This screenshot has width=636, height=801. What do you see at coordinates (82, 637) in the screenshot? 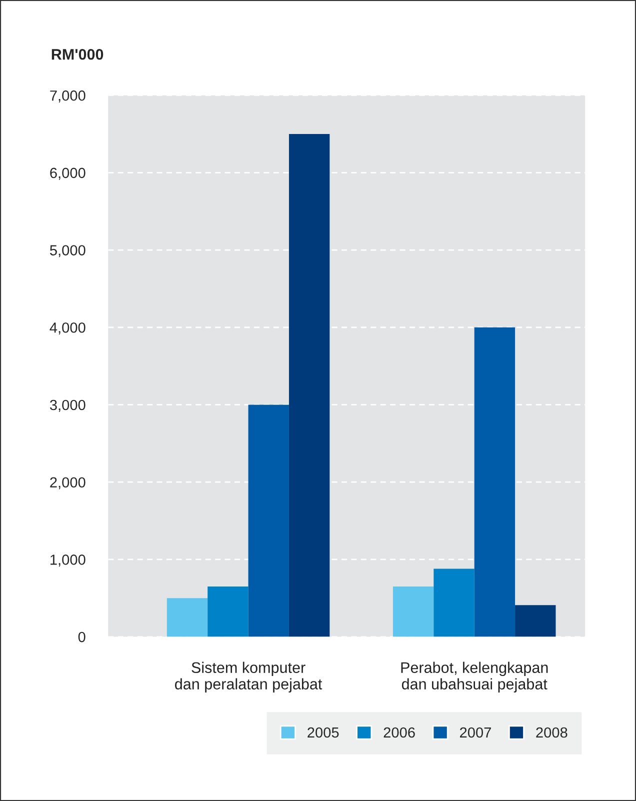
I see `y-tick-label: 0` at bounding box center [82, 637].